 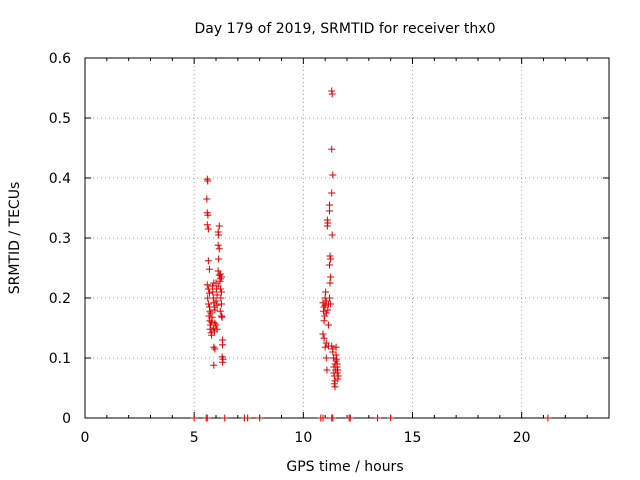 What do you see at coordinates (60, 359) in the screenshot?
I see `y-tick-label: 0.1` at bounding box center [60, 359].